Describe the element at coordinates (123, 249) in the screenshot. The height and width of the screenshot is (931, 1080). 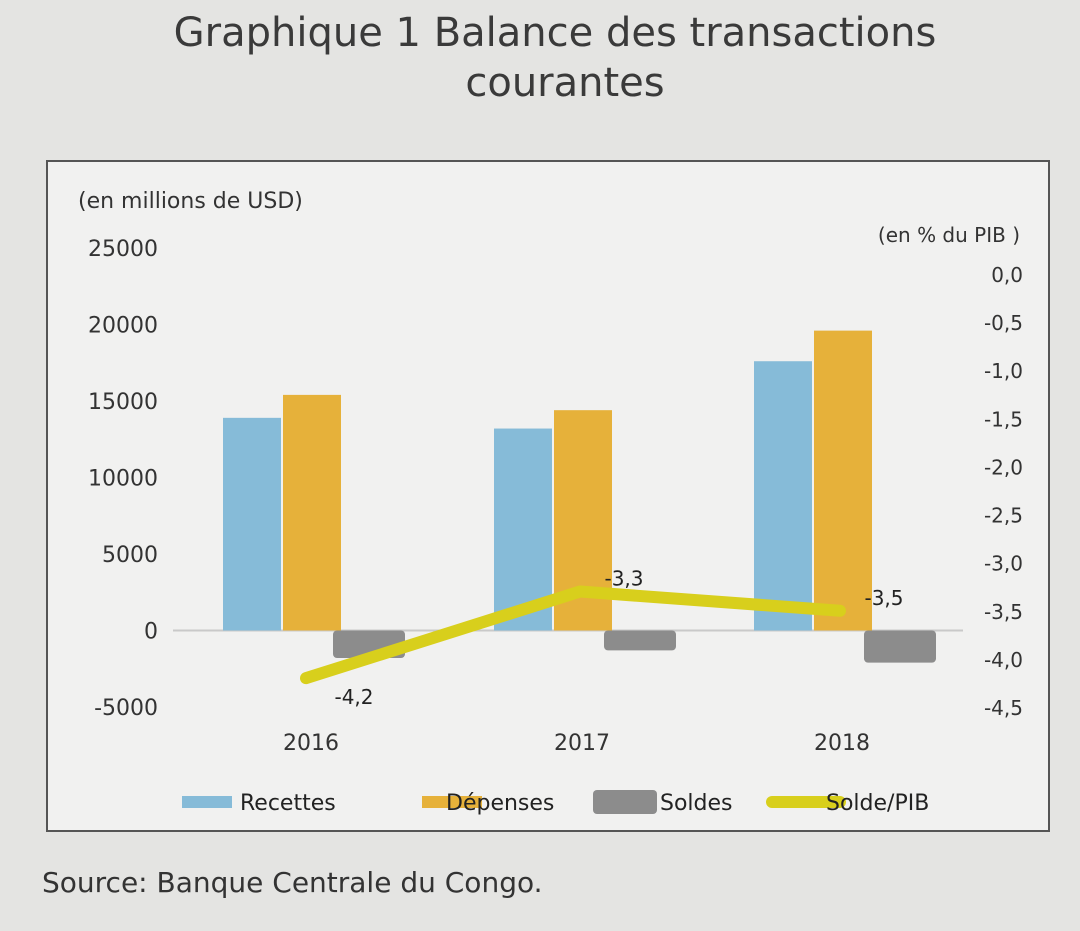
I see `y-tick-left-label: 25000` at that location.